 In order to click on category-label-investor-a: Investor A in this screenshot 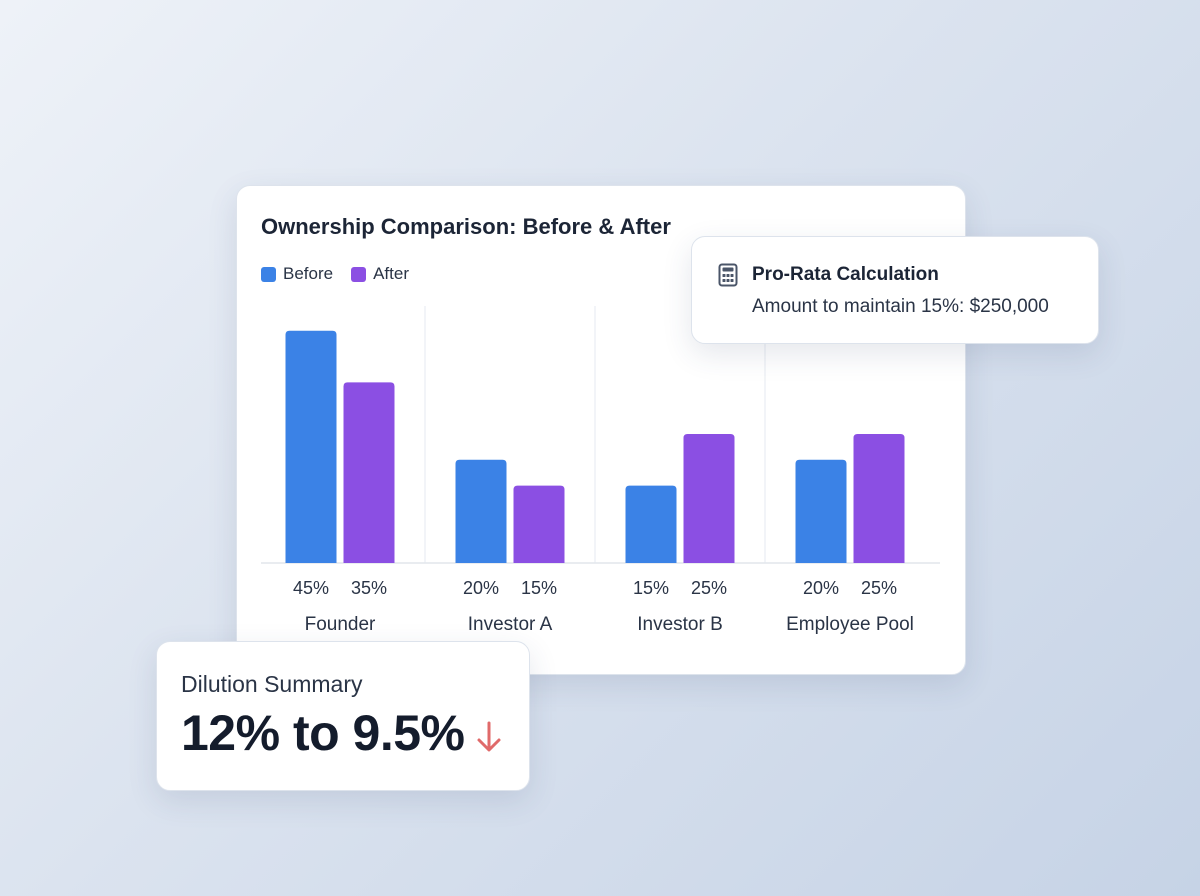, I will do `click(510, 624)`.